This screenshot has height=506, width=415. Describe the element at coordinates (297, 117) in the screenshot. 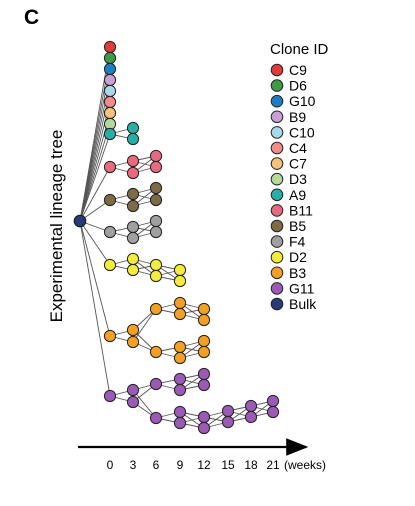

I see `legend-label: B9` at that location.